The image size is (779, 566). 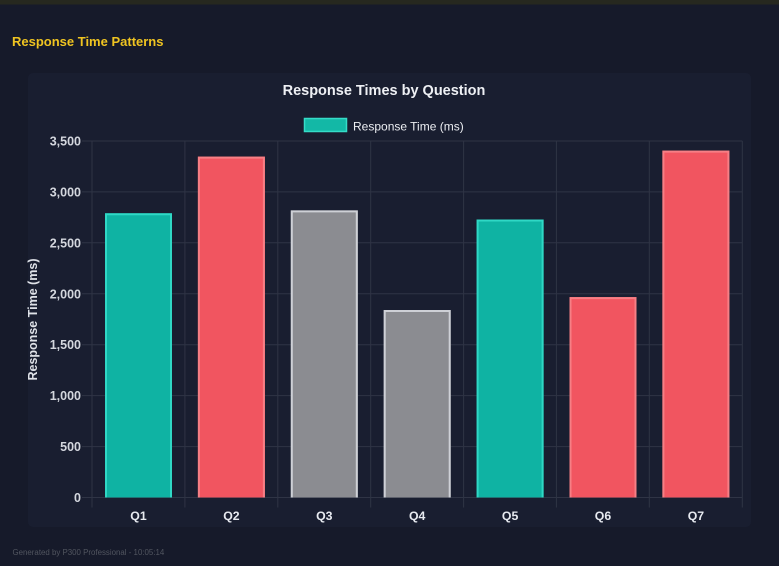 What do you see at coordinates (65, 345) in the screenshot?
I see `svg-text: 1,500` at bounding box center [65, 345].